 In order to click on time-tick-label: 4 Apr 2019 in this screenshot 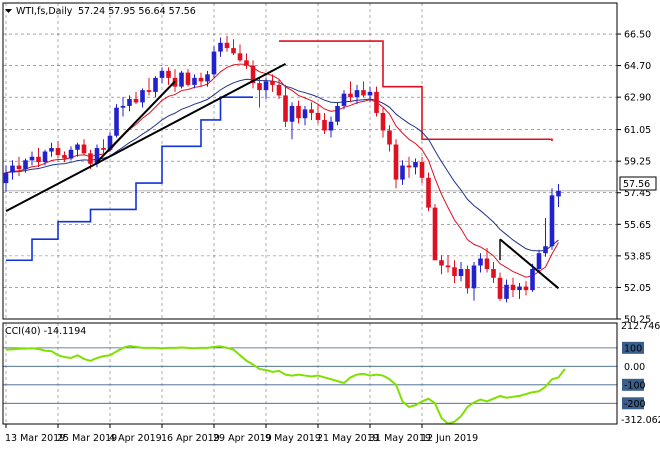, I will do `click(135, 438)`.